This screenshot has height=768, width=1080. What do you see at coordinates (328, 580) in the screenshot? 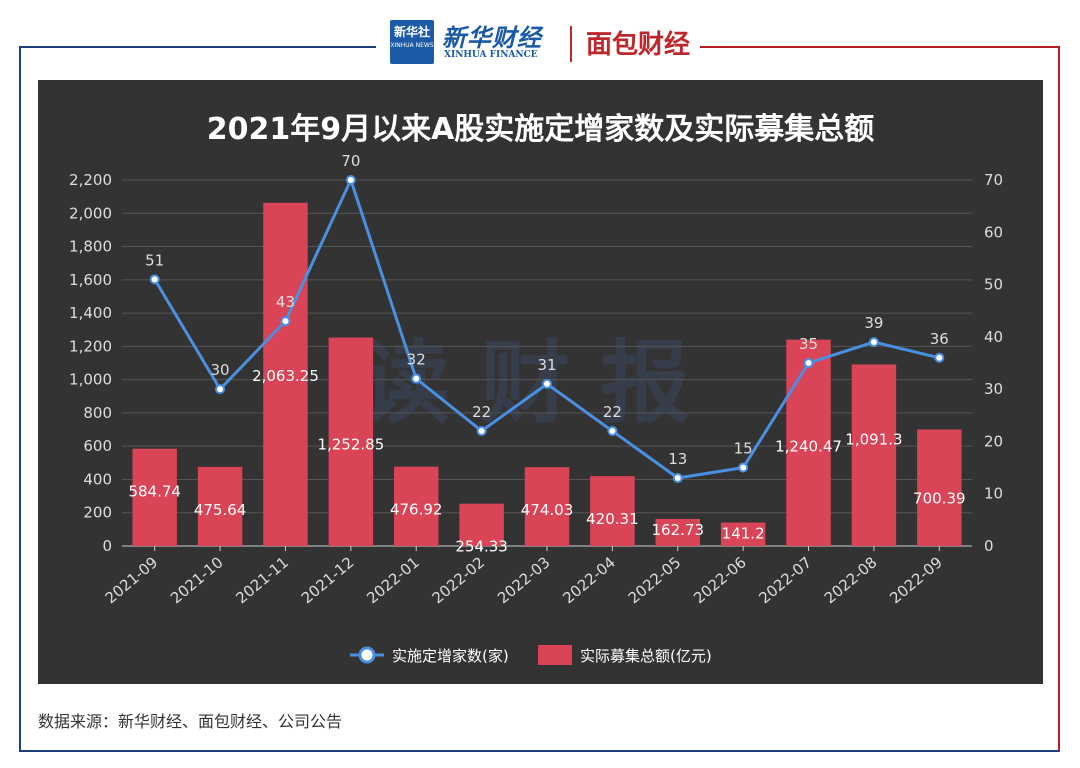
I see `x-tick-label: 2021-12` at bounding box center [328, 580].